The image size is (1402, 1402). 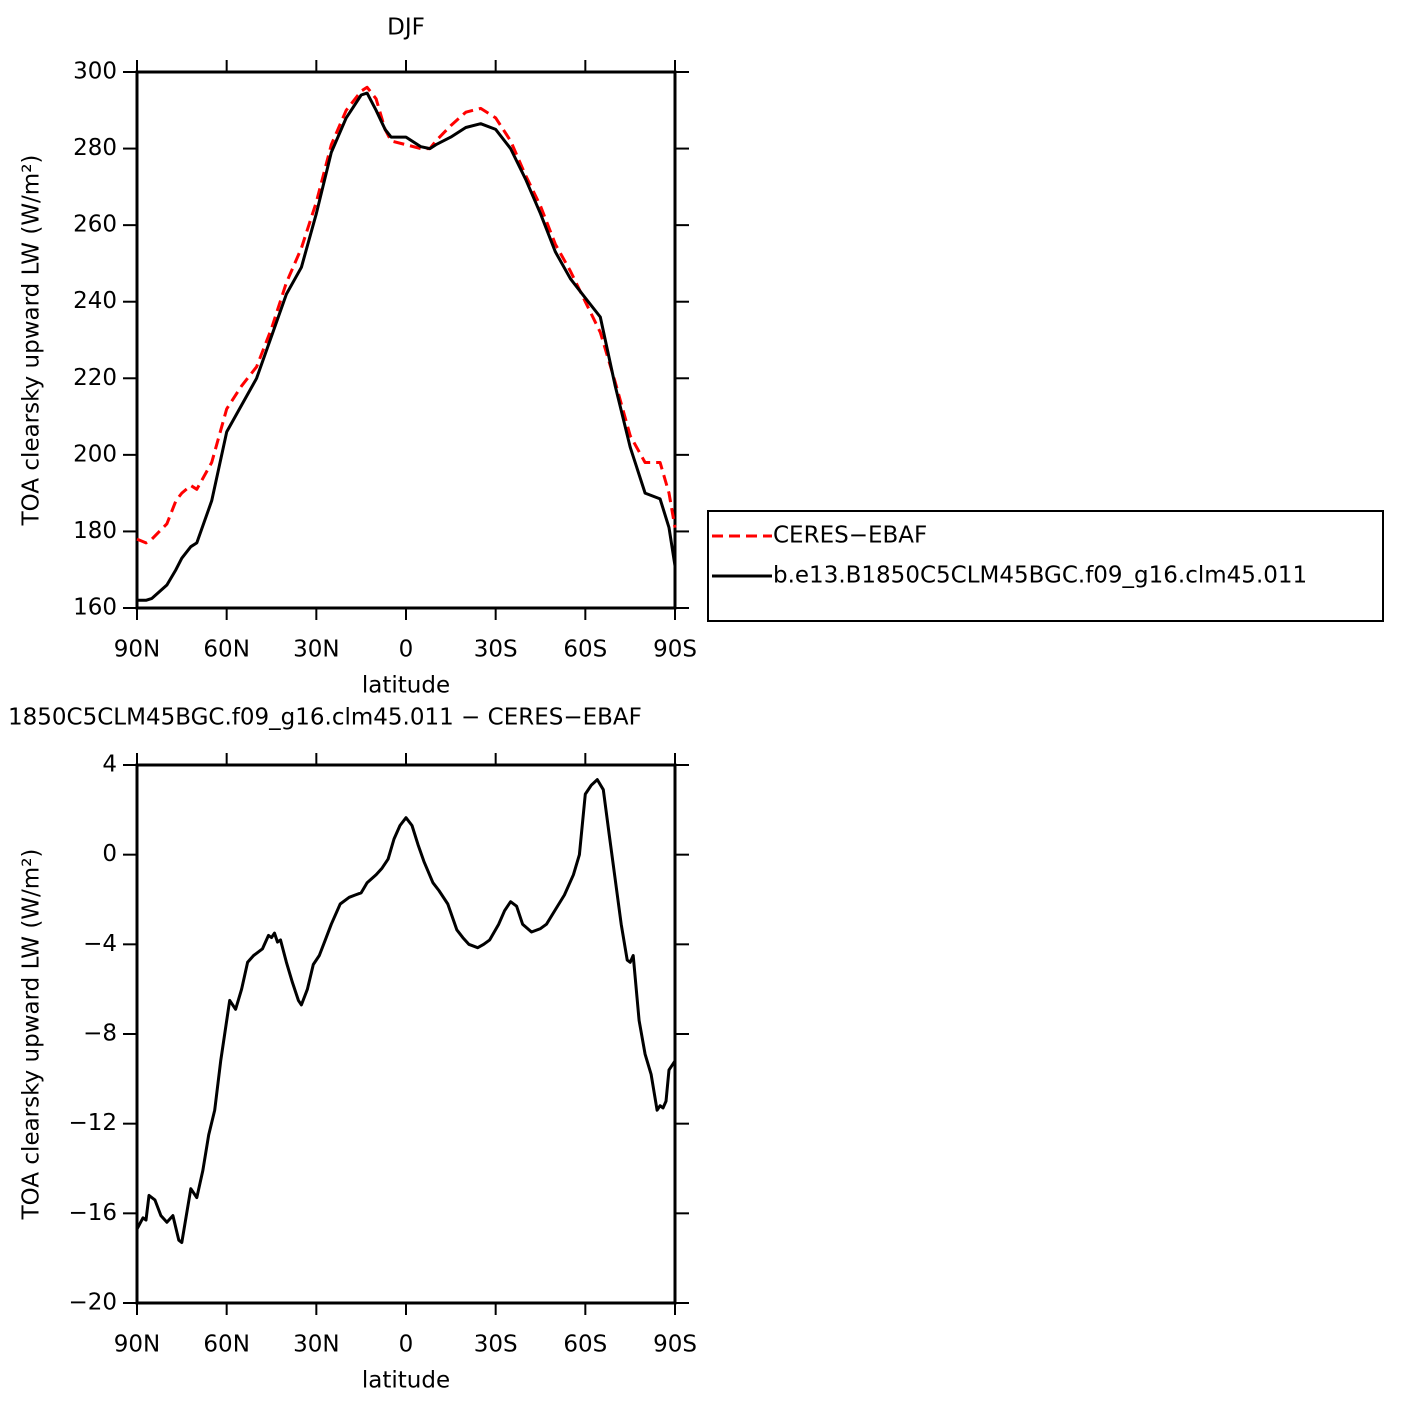 I want to click on legend-box, so click(x=1045, y=566).